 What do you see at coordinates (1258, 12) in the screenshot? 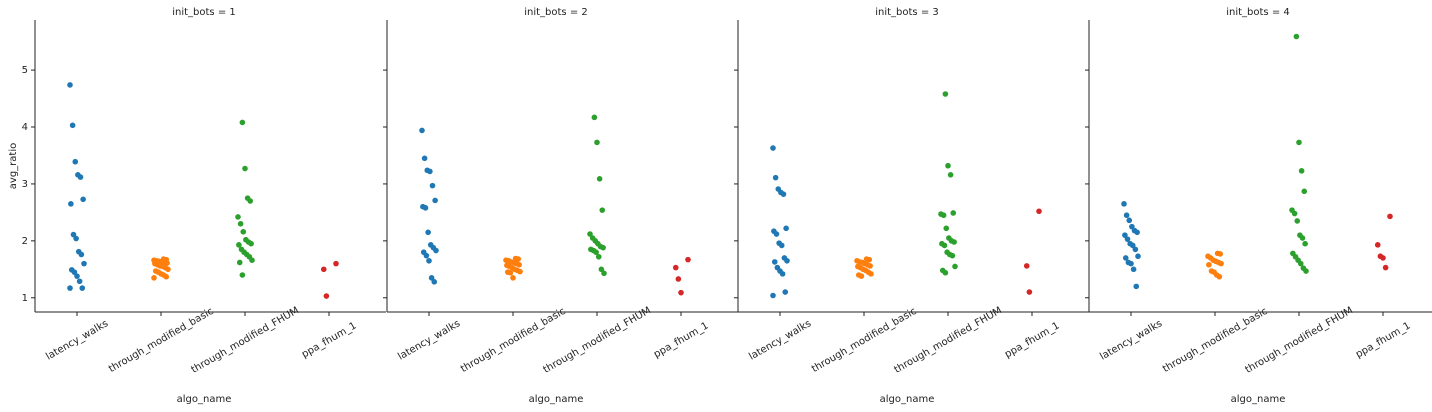
I see `panel-title: init_bots = 4` at bounding box center [1258, 12].